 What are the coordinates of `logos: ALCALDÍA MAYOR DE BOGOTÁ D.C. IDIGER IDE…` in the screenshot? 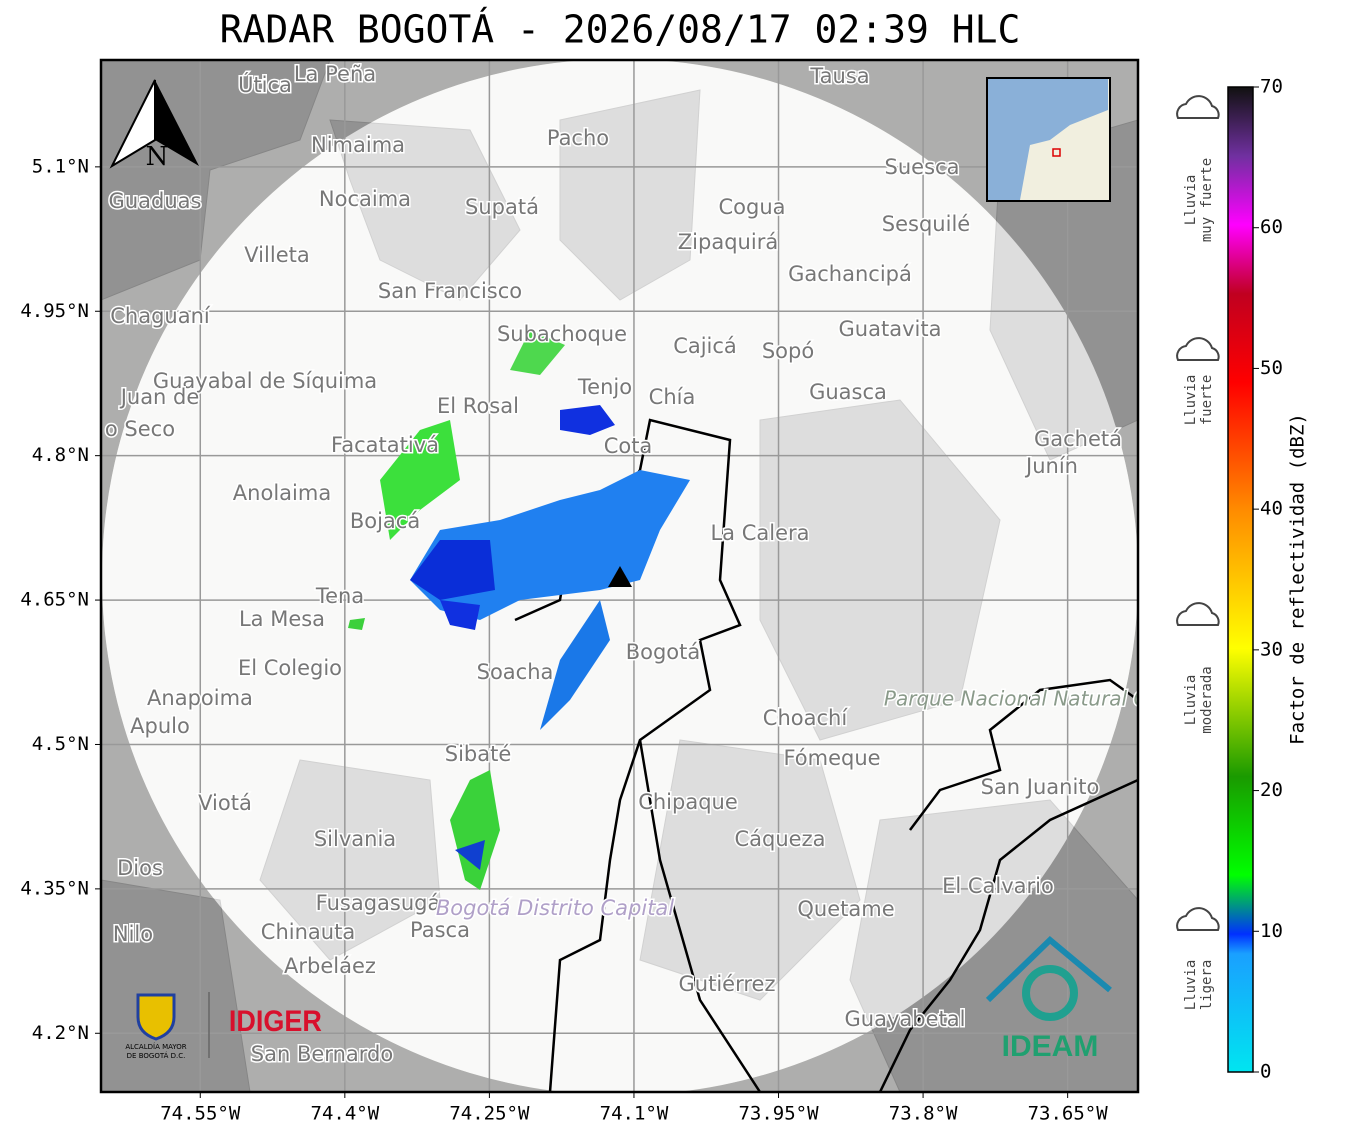 It's located at (618, 999).